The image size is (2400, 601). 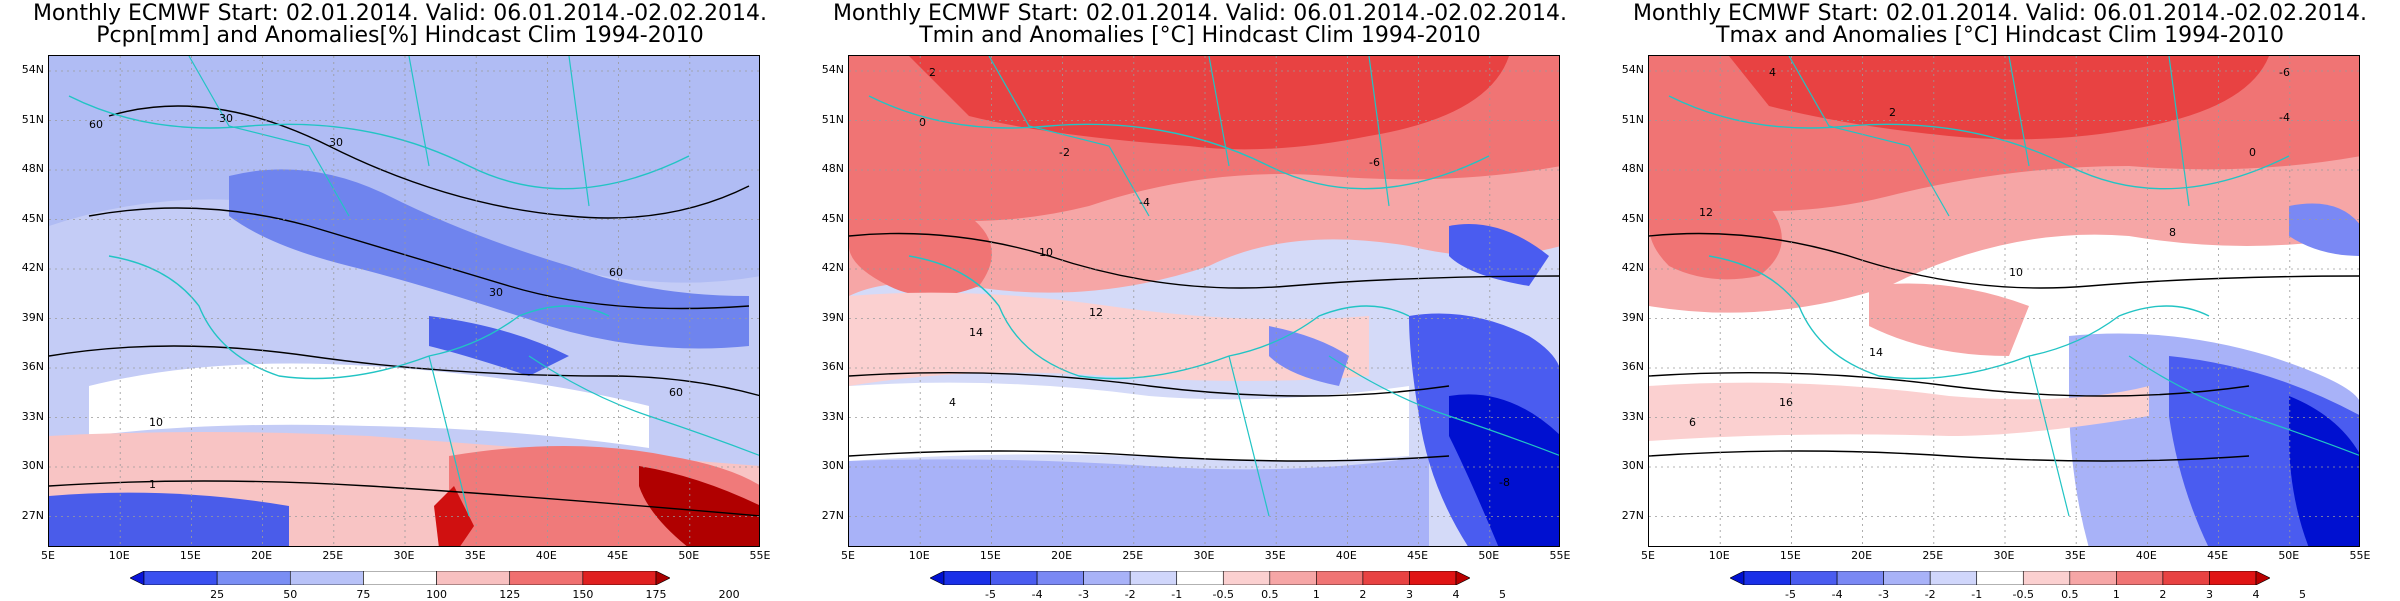 What do you see at coordinates (363, 594) in the screenshot?
I see `legend-label: 75` at bounding box center [363, 594].